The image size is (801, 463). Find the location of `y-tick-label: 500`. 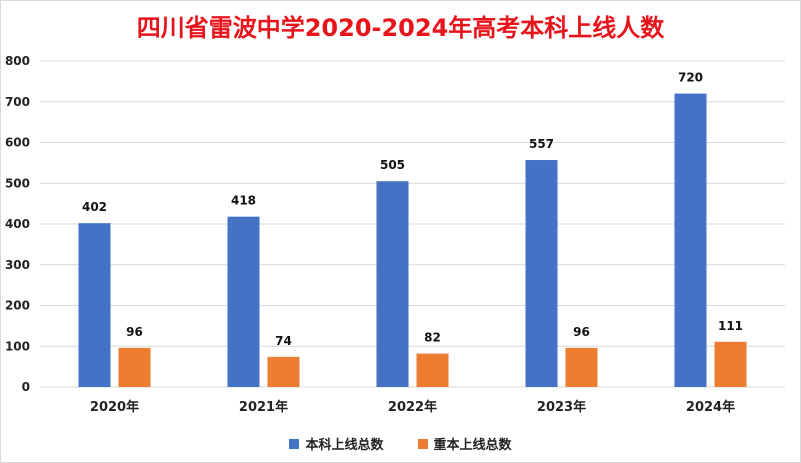

y-tick-label: 500 is located at coordinates (17, 183).